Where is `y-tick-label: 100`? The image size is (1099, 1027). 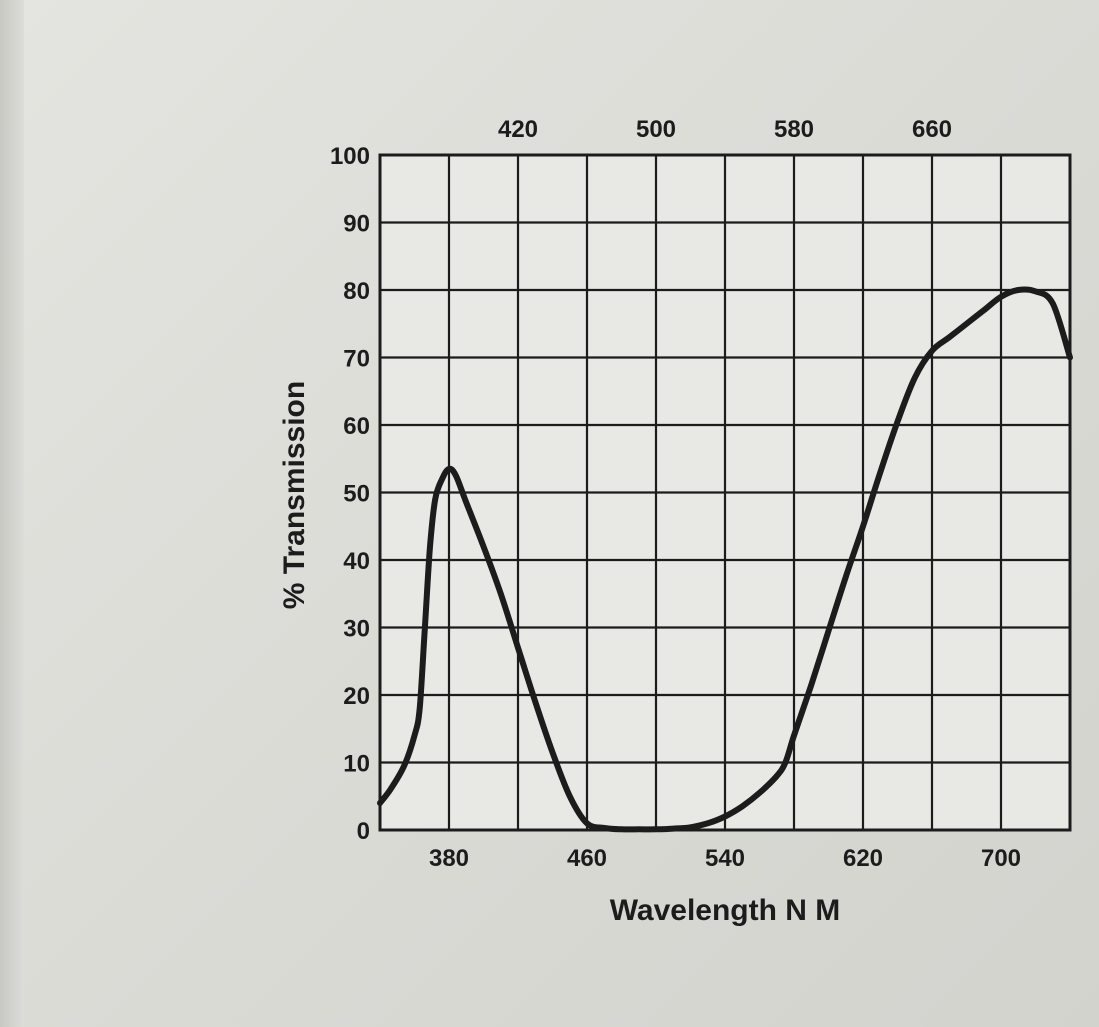 y-tick-label: 100 is located at coordinates (350, 156).